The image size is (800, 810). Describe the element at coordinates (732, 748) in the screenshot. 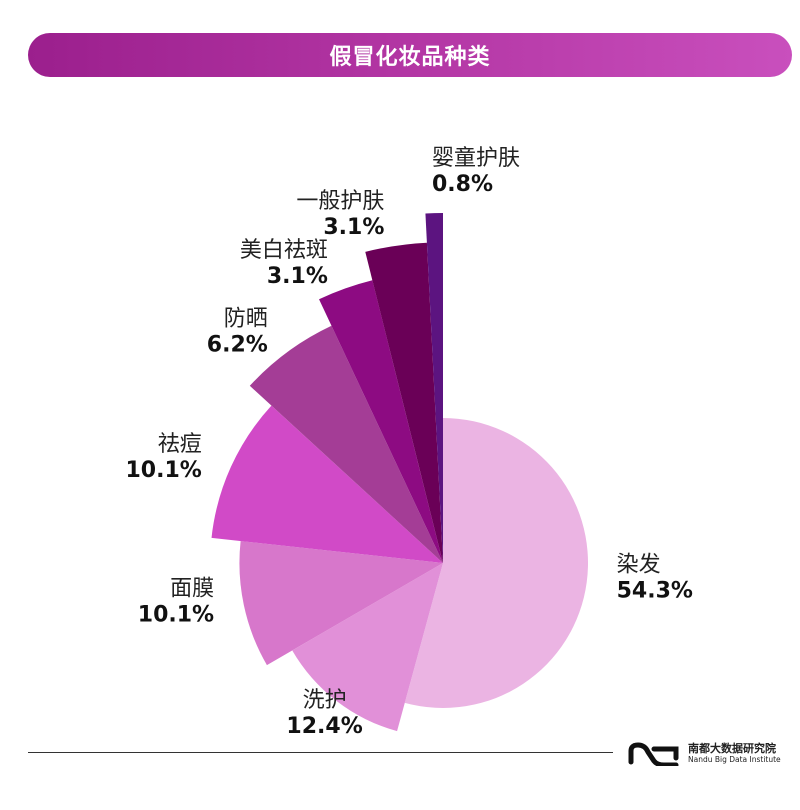

I see `org-name-cn: 南都大数据研究院` at that location.